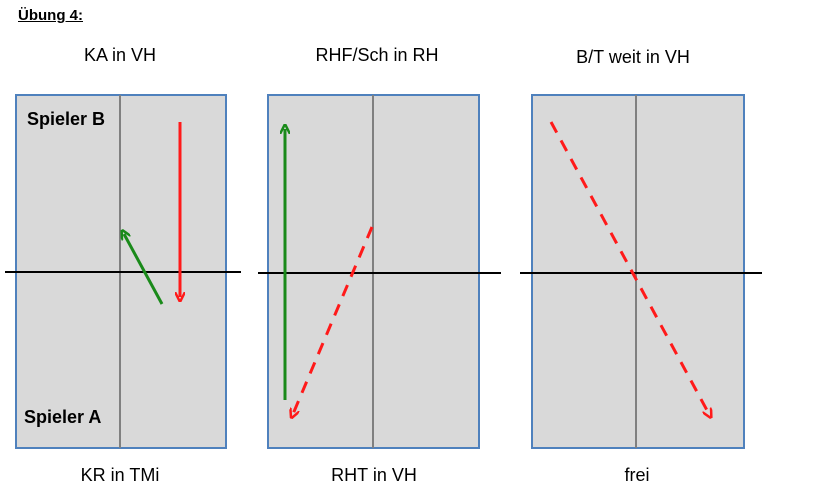 The height and width of the screenshot is (500, 814). I want to click on panel-2-bottom-label: RHT in VH, so click(374, 475).